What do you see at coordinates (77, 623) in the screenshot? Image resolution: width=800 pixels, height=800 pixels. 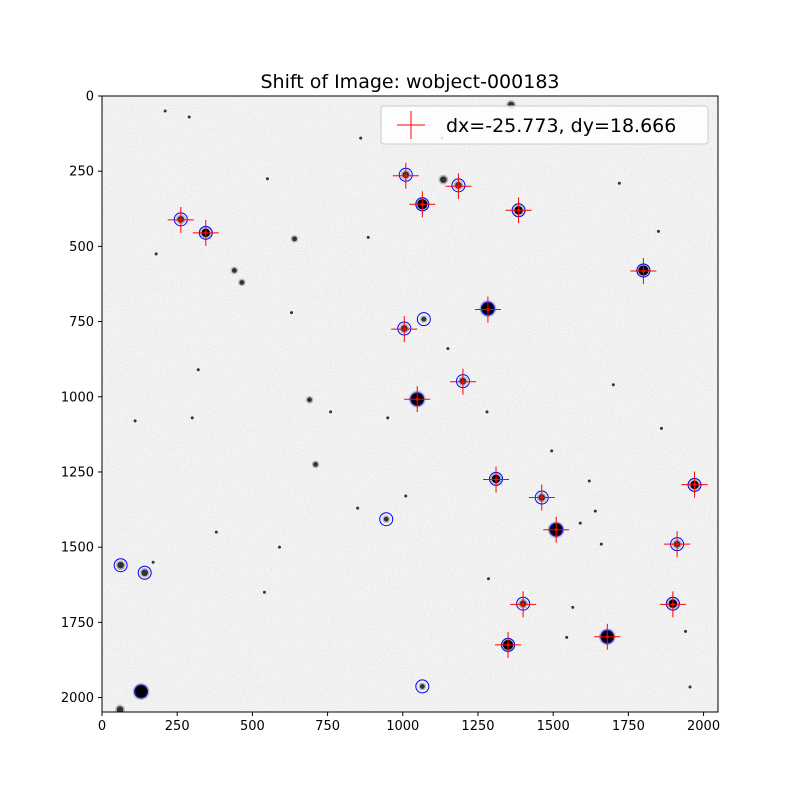 I see `y-tick-label: 1750` at bounding box center [77, 623].